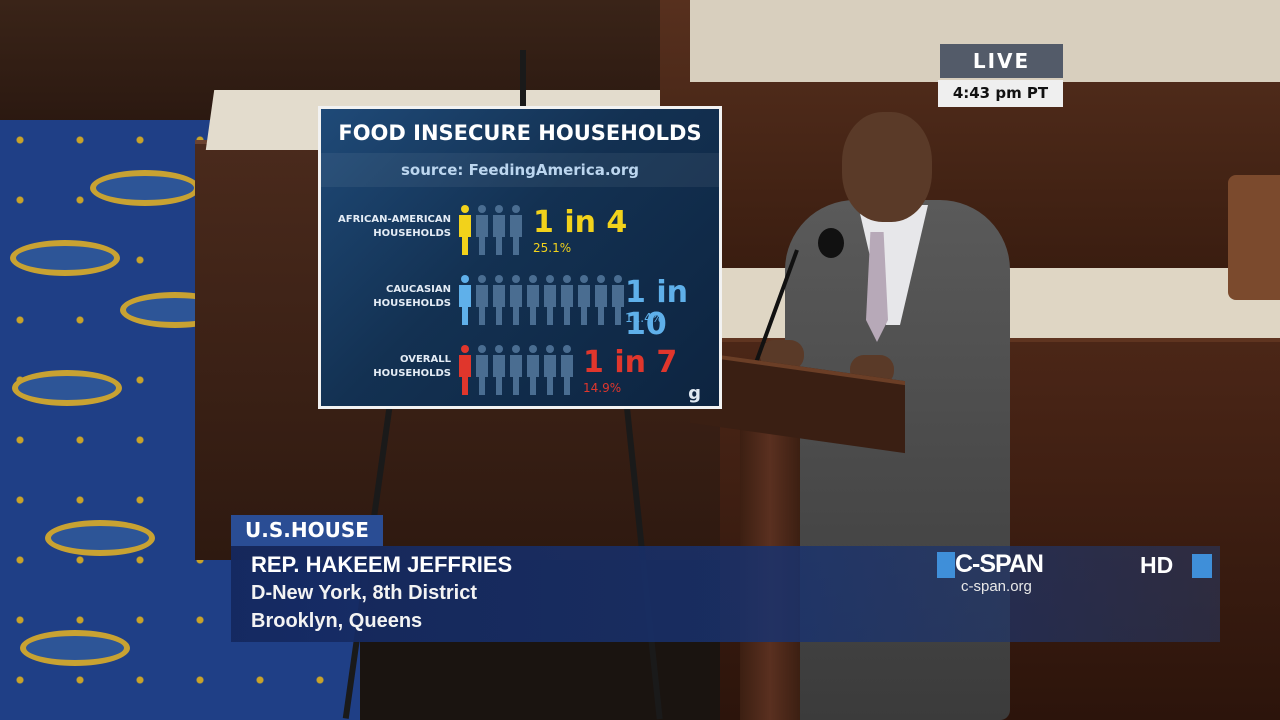 The height and width of the screenshot is (720, 1280). I want to click on row-label: CAUCASIAN HOUSEHOLDS, so click(390, 297).